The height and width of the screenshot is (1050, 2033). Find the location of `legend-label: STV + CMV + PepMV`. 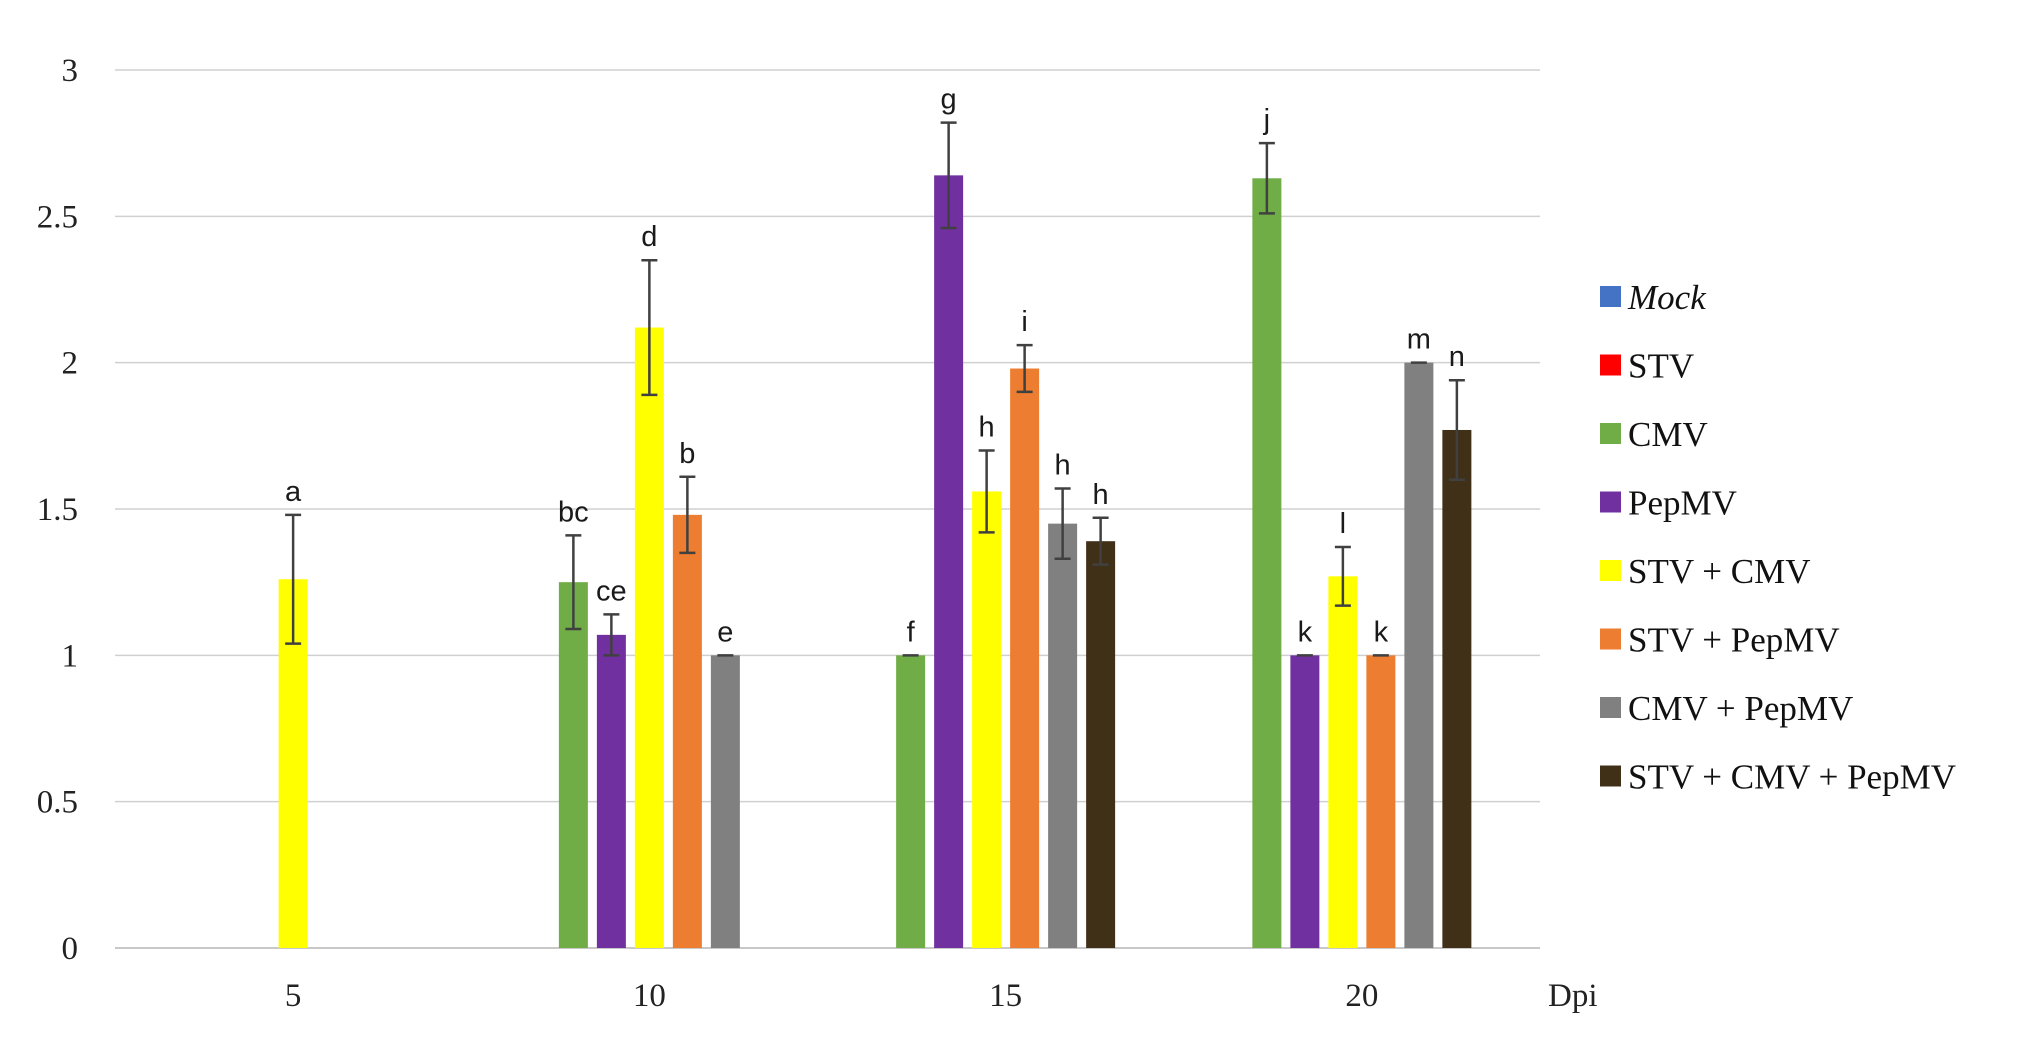

legend-label: STV + CMV + PepMV is located at coordinates (1792, 777).